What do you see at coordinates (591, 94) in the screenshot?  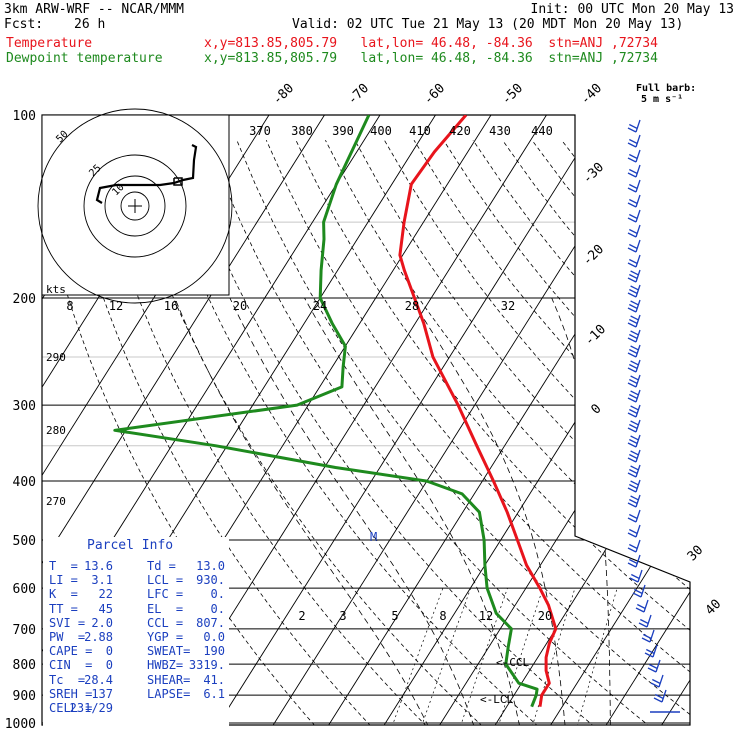 I see `temp-label: -40` at bounding box center [591, 94].